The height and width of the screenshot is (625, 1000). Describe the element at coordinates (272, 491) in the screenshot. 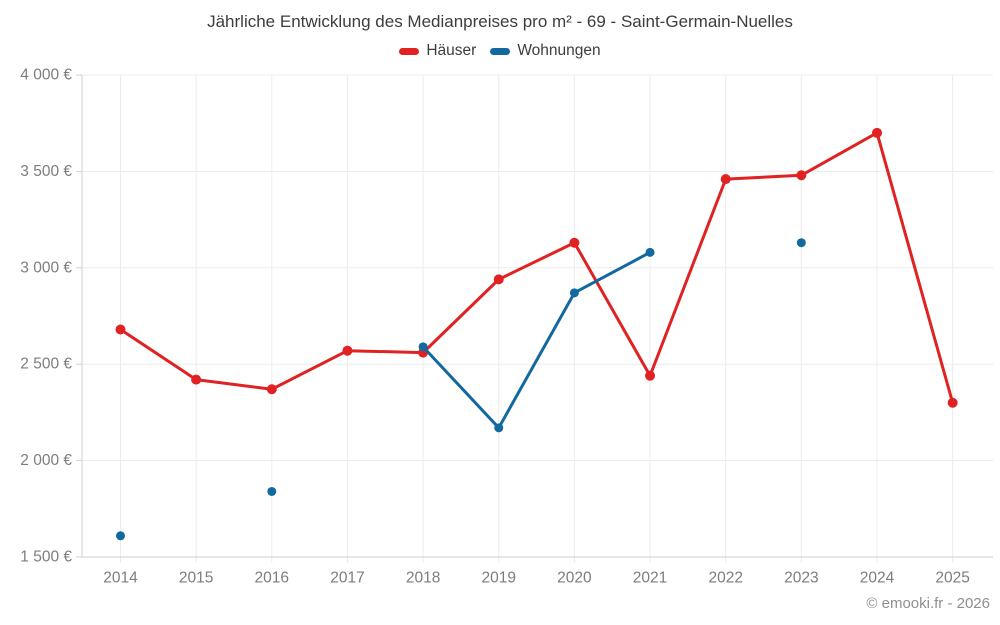

I see `wohnungen-point-2016` at that location.